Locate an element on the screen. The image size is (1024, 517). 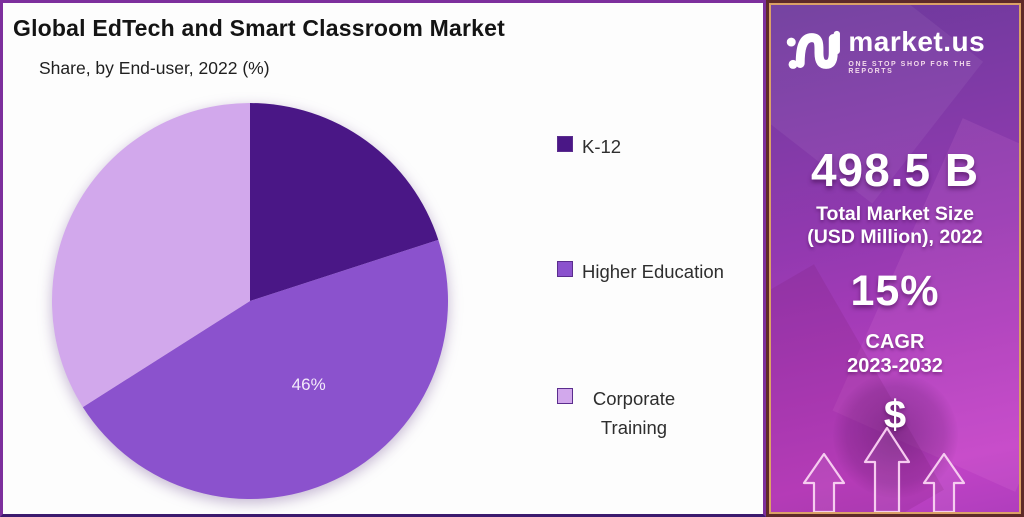
brand-tagline: ONE STOP SHOP FOR THE REPORTS is located at coordinates (910, 67).